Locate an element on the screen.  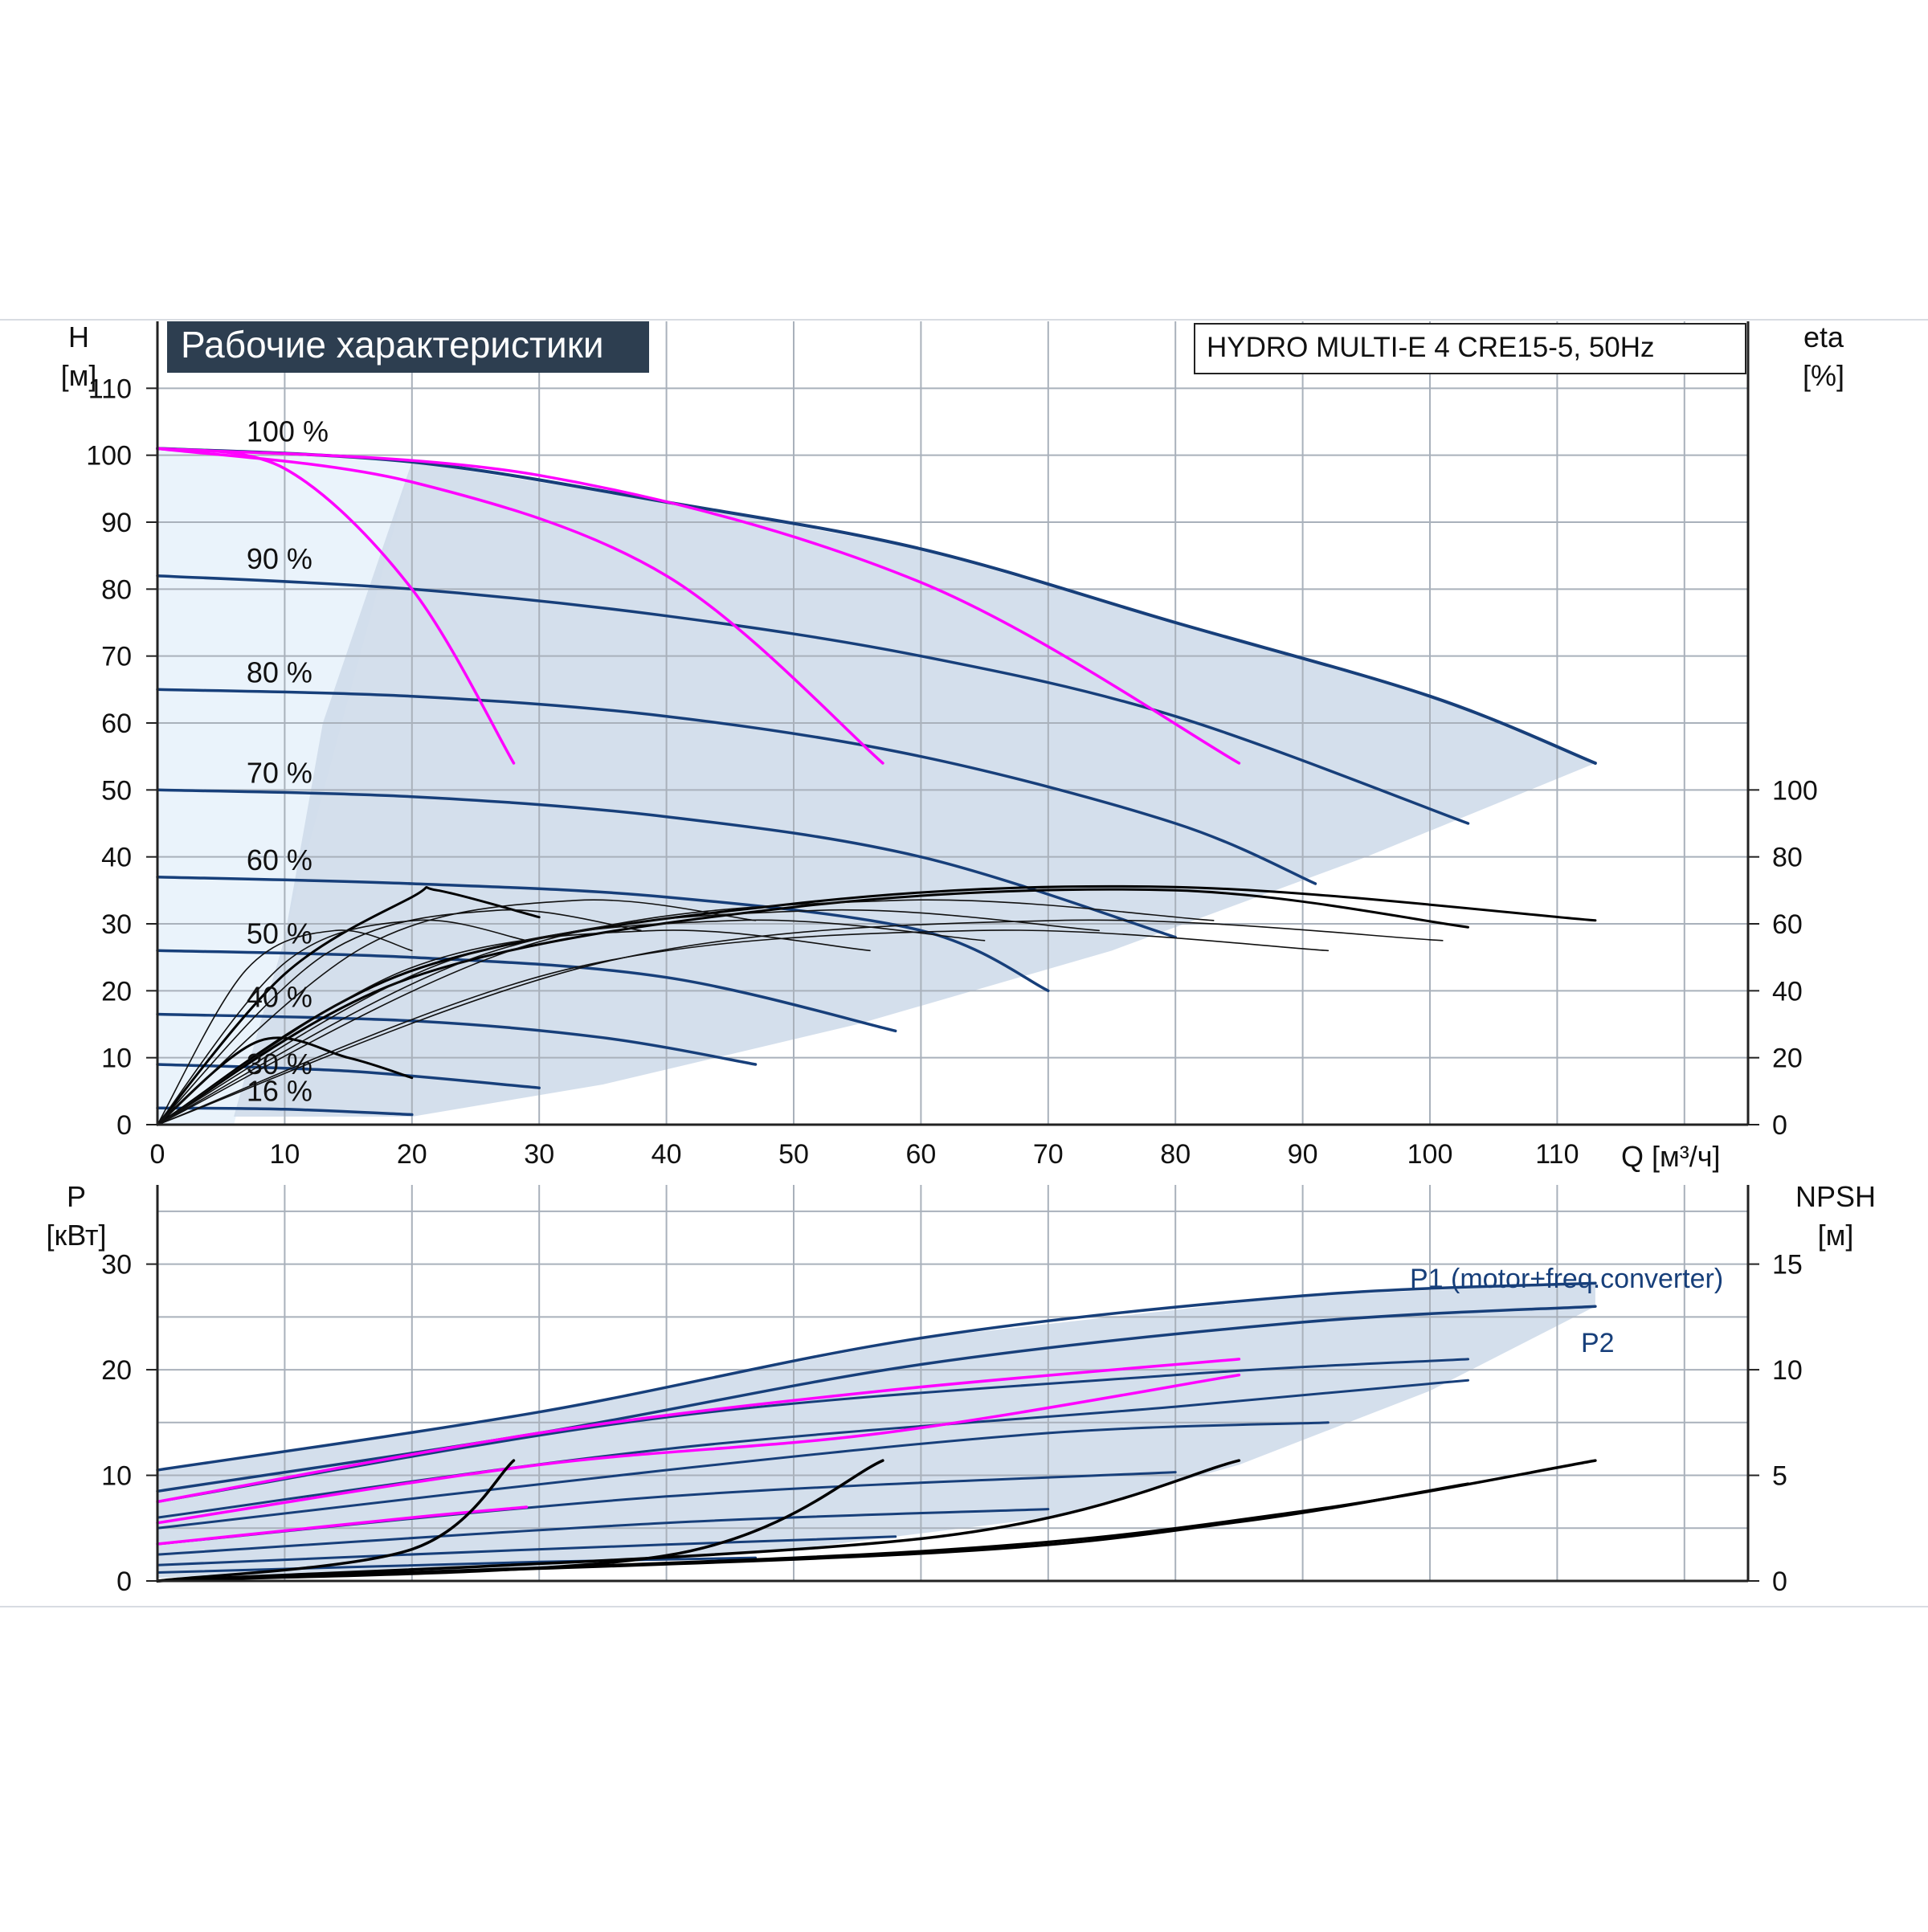
head-y-tick-label: 100 is located at coordinates (109, 456).